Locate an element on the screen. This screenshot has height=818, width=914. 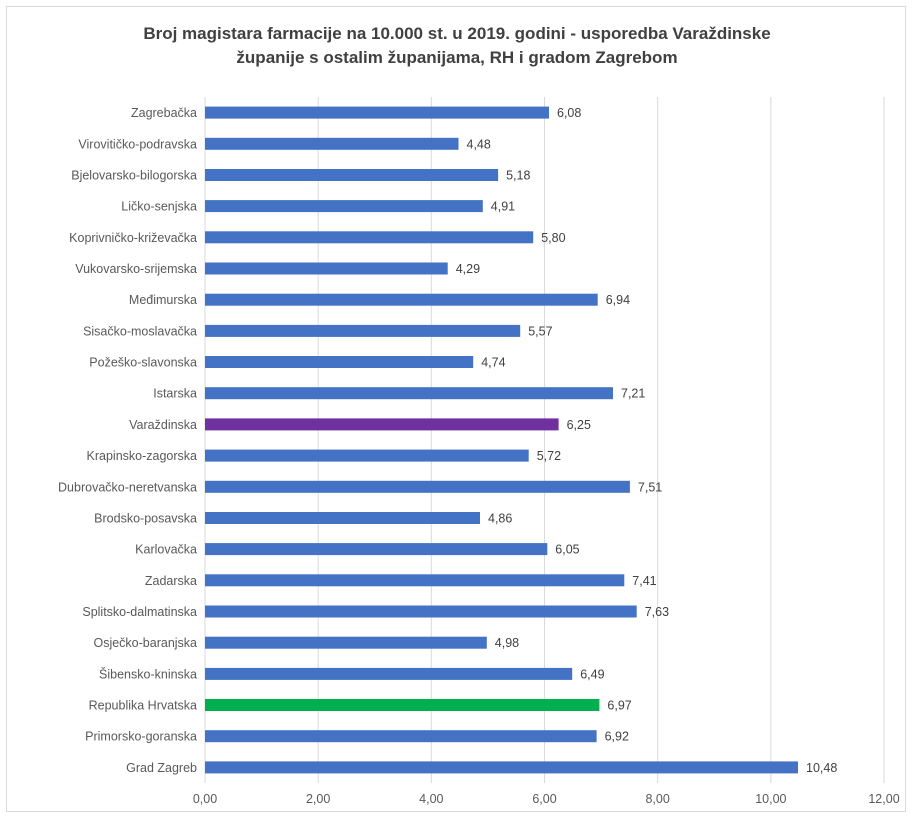
data-label: 7,21 is located at coordinates (633, 394).